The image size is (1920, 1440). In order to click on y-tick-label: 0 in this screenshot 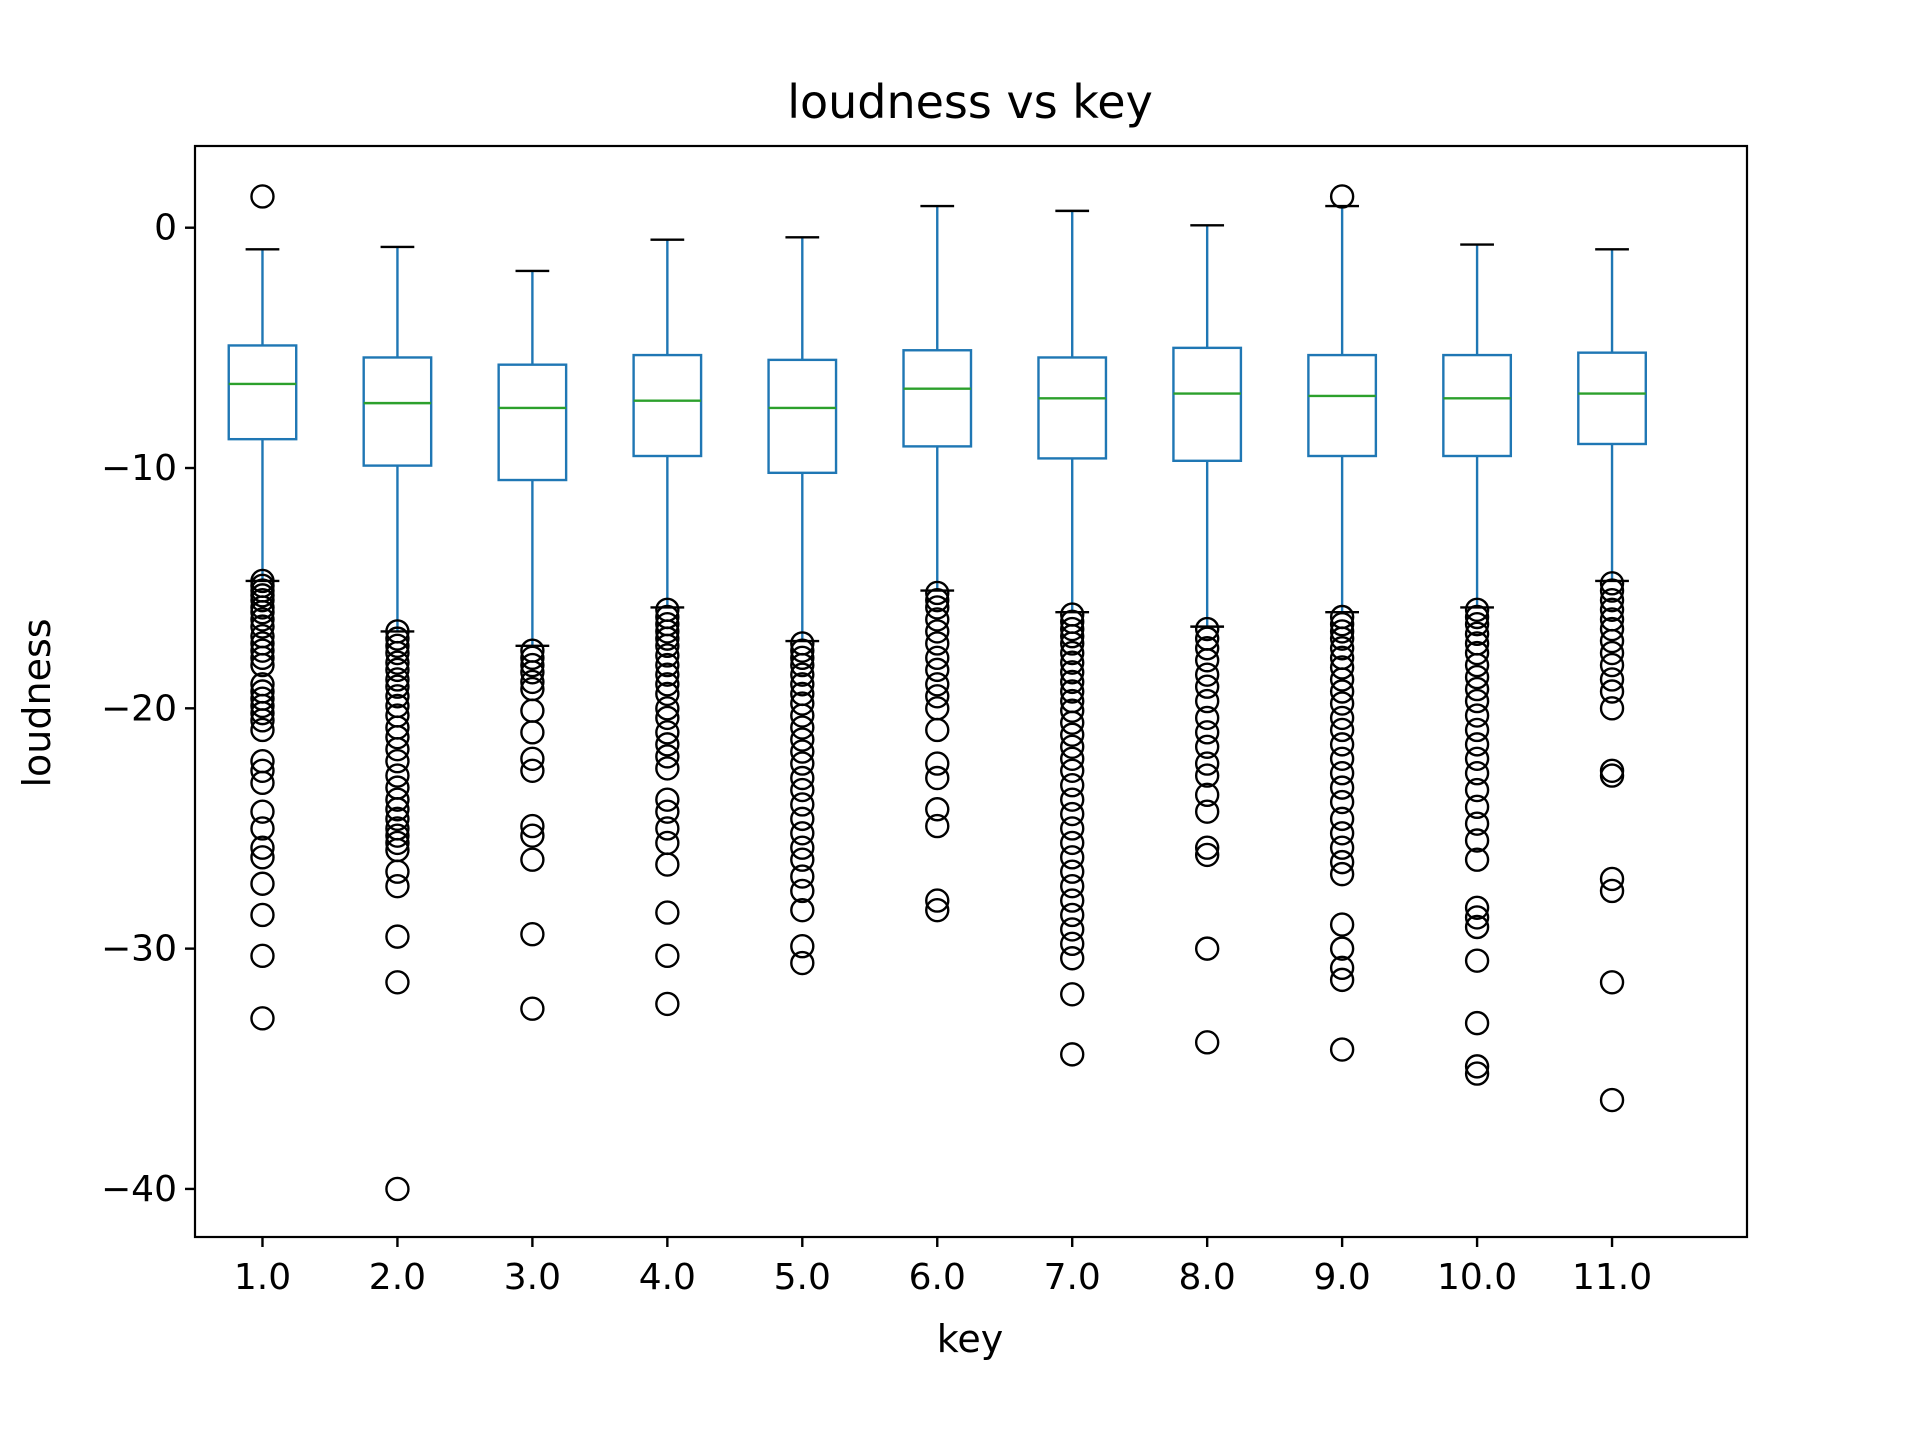, I will do `click(165, 228)`.